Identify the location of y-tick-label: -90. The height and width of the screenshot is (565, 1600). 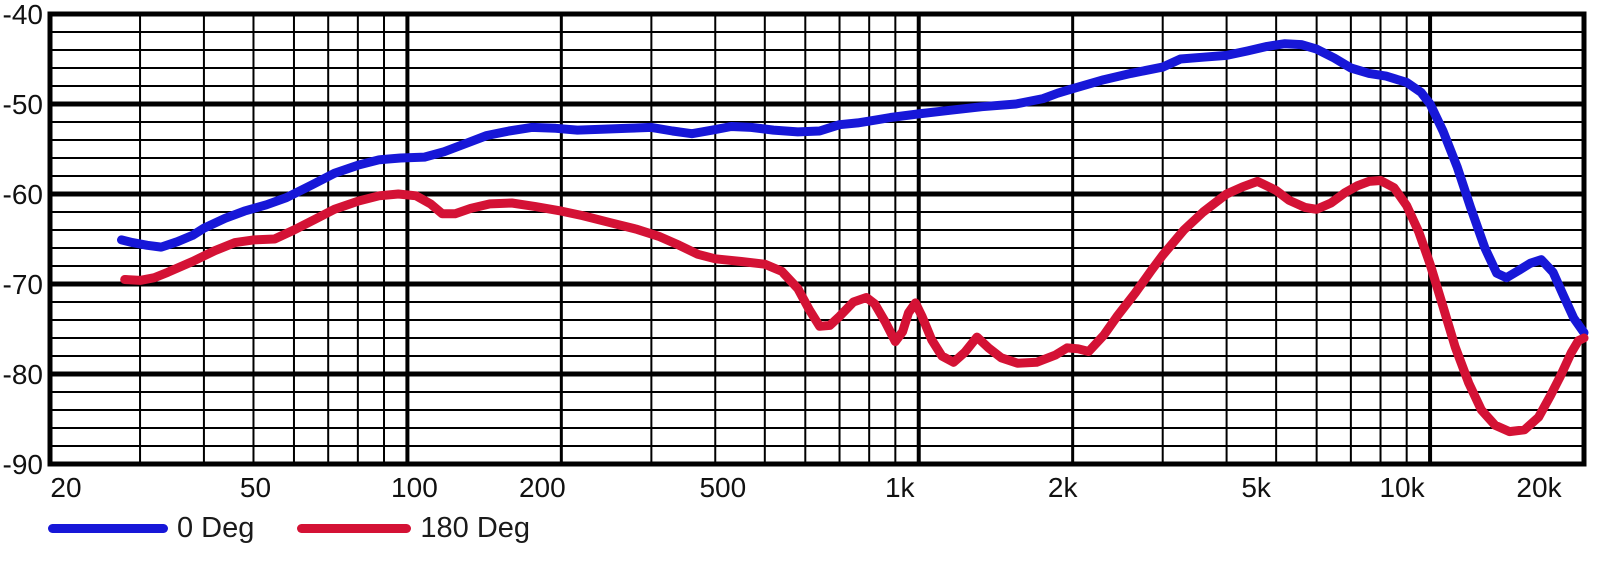
(23, 464).